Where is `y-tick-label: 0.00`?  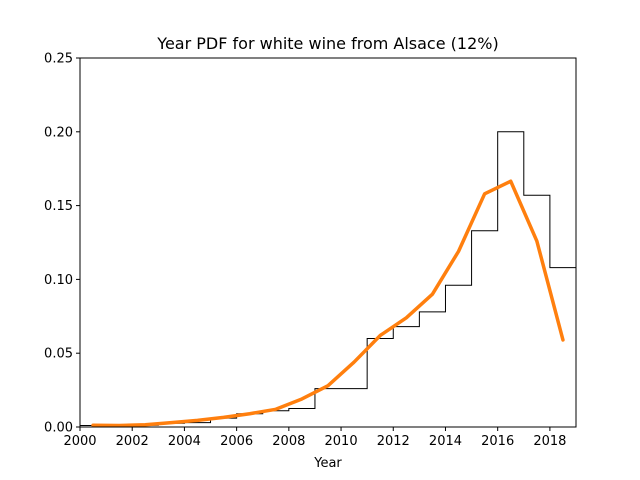 y-tick-label: 0.00 is located at coordinates (58, 428).